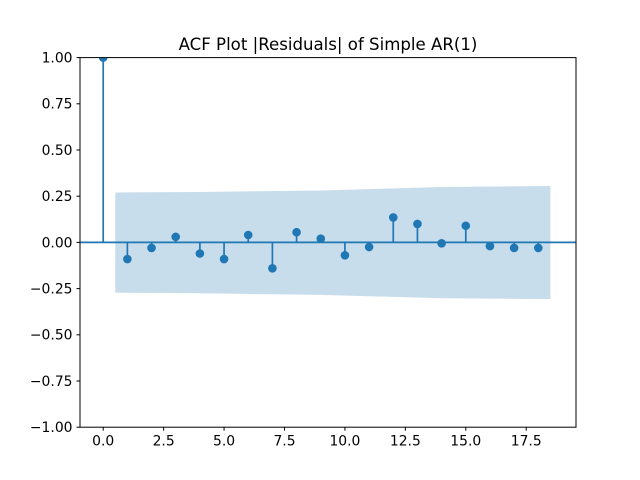  I want to click on y-tick-label: −0.75, so click(51, 382).